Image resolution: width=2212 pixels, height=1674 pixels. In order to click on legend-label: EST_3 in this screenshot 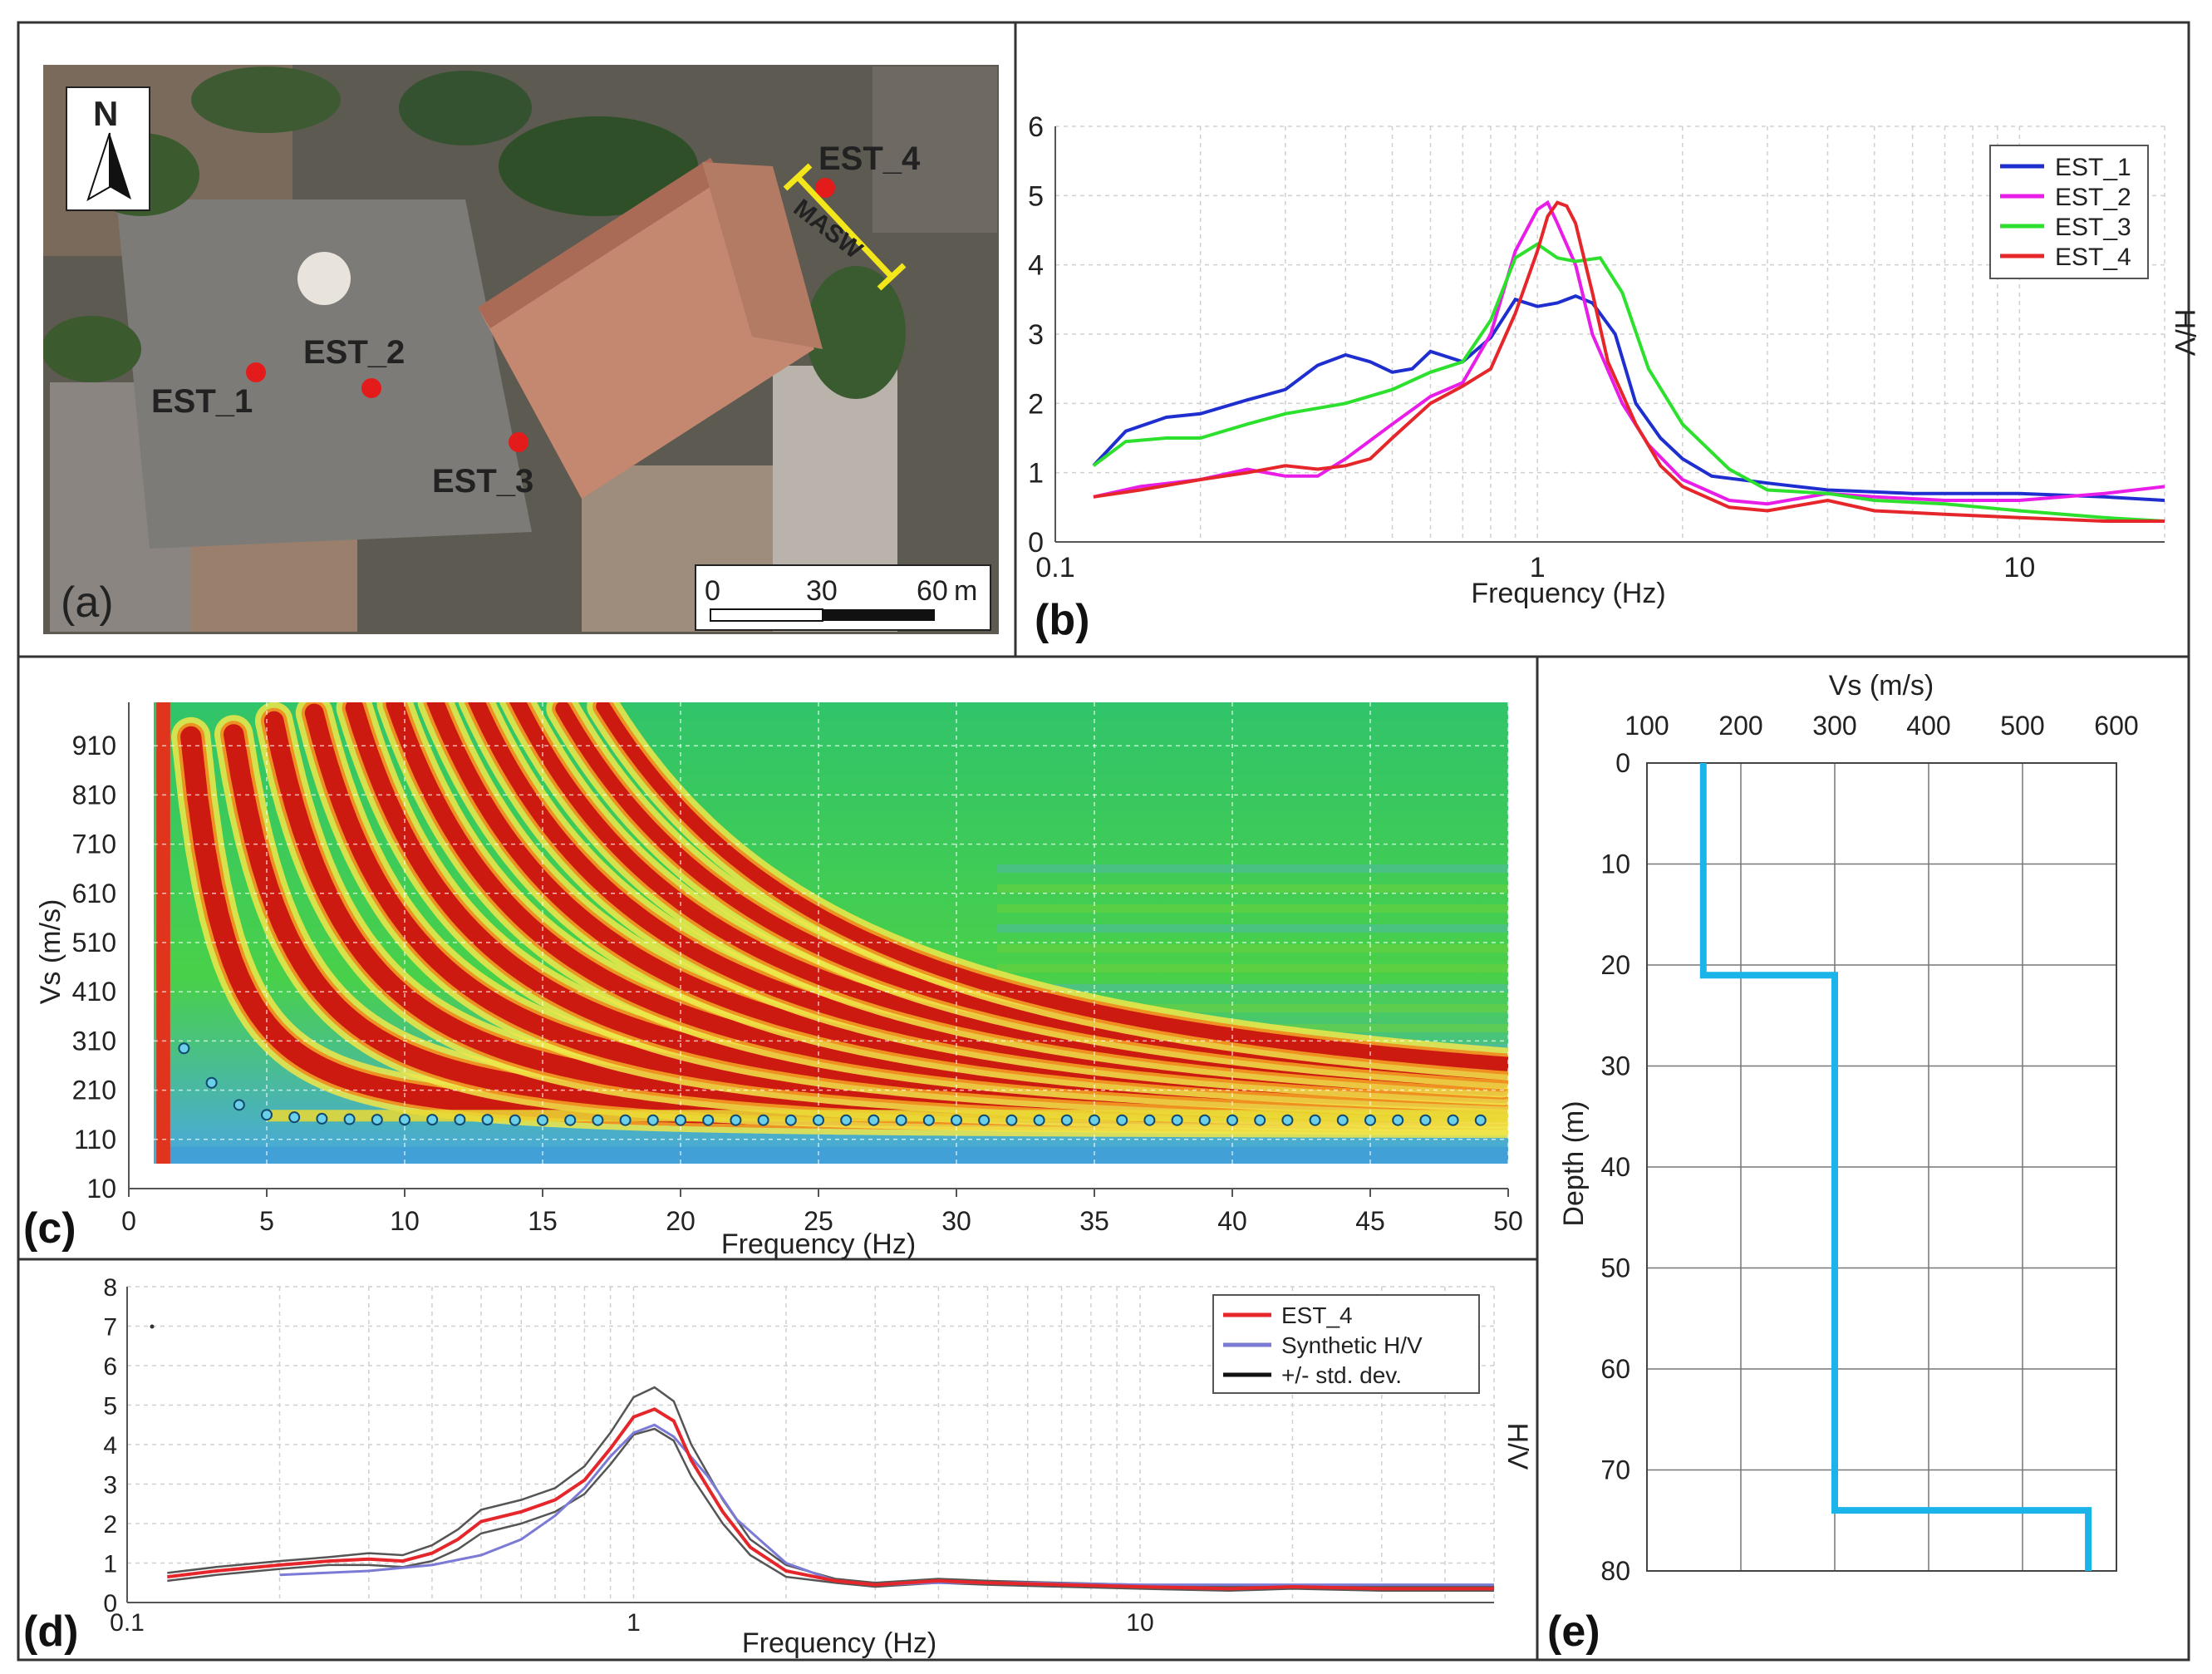, I will do `click(2093, 228)`.